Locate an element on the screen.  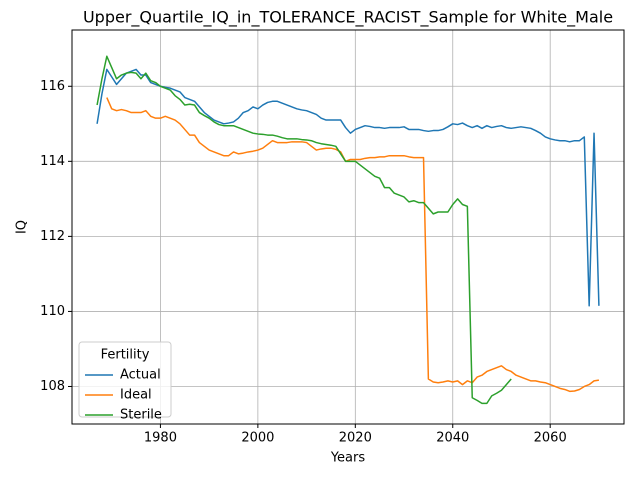
y-tick-label: 110 is located at coordinates (52, 311).